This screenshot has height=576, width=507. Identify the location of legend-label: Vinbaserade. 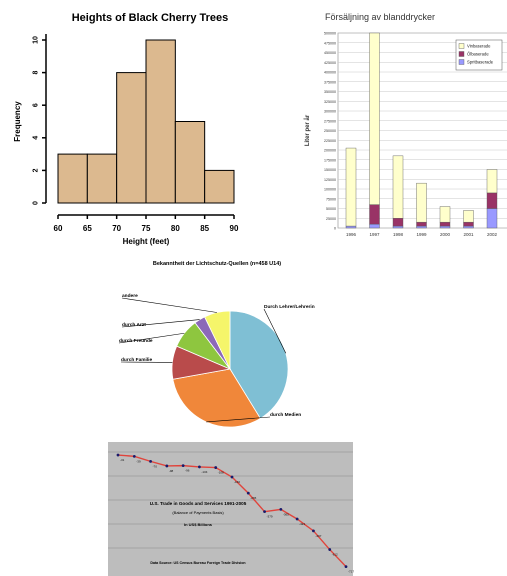
(479, 46).